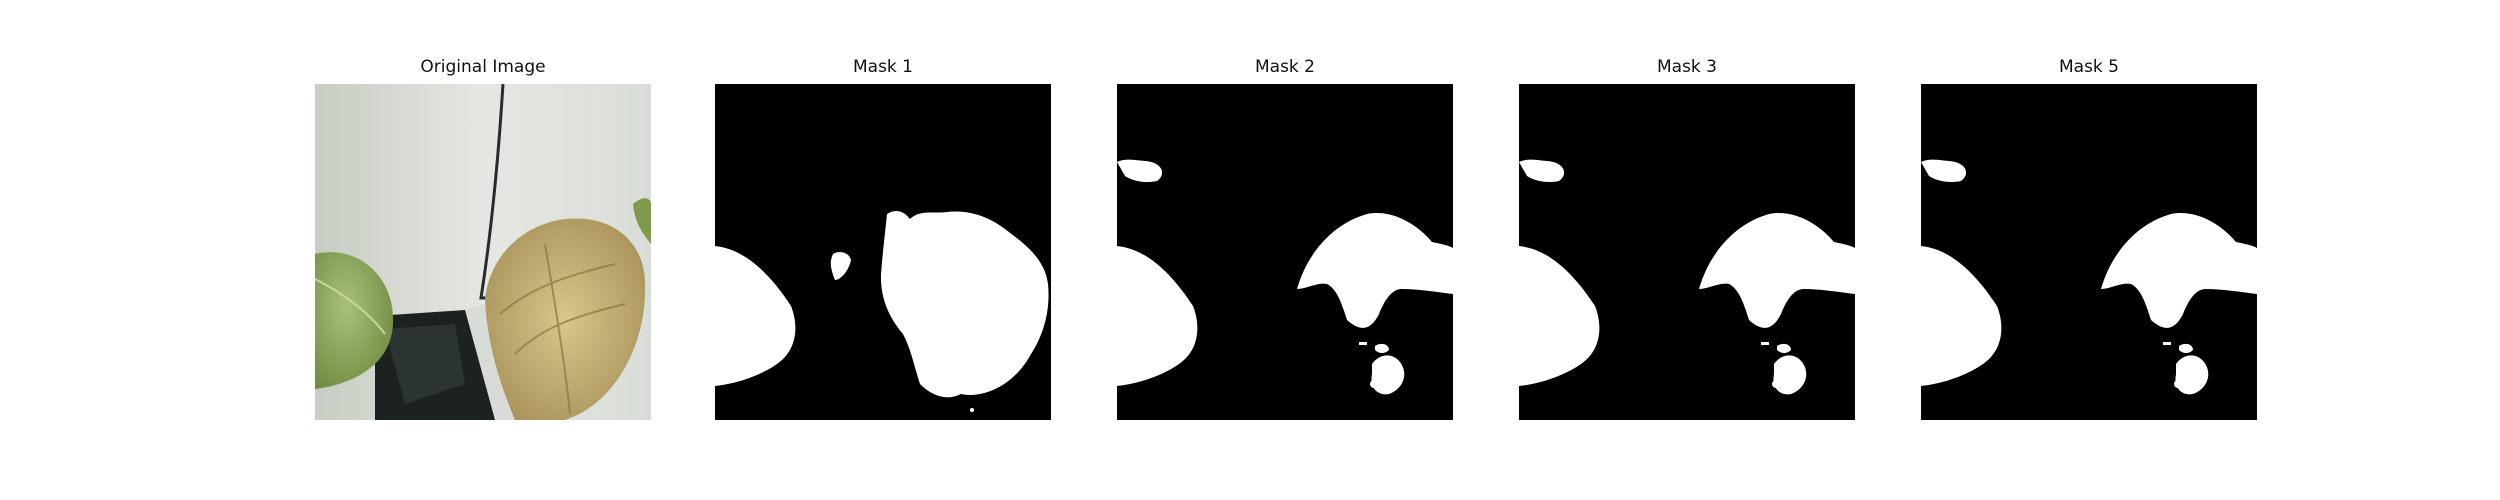 The height and width of the screenshot is (500, 2500). What do you see at coordinates (1687, 252) in the screenshot?
I see `mask-3-image` at bounding box center [1687, 252].